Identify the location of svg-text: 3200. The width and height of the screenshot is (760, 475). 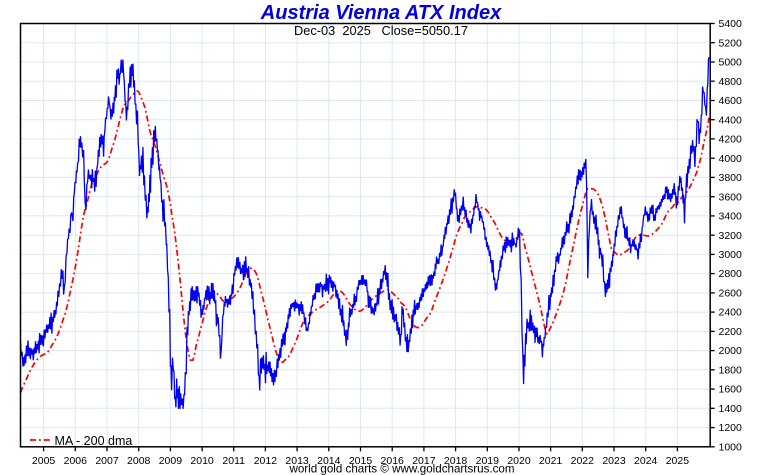
(731, 236).